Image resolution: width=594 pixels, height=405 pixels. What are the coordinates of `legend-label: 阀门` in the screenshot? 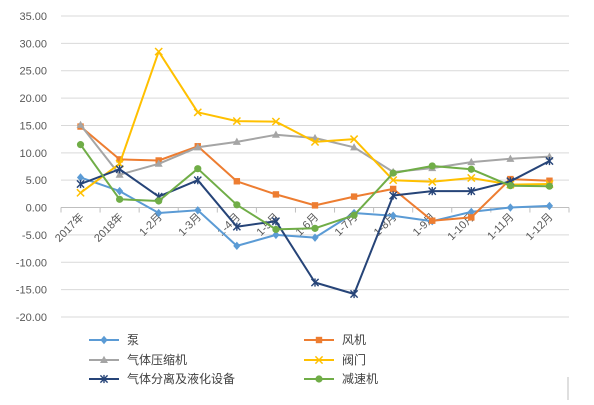 It's located at (354, 359).